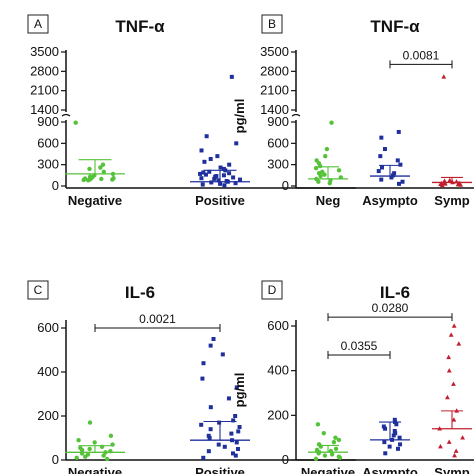  I want to click on y-tick-label: 600, so click(48, 142).